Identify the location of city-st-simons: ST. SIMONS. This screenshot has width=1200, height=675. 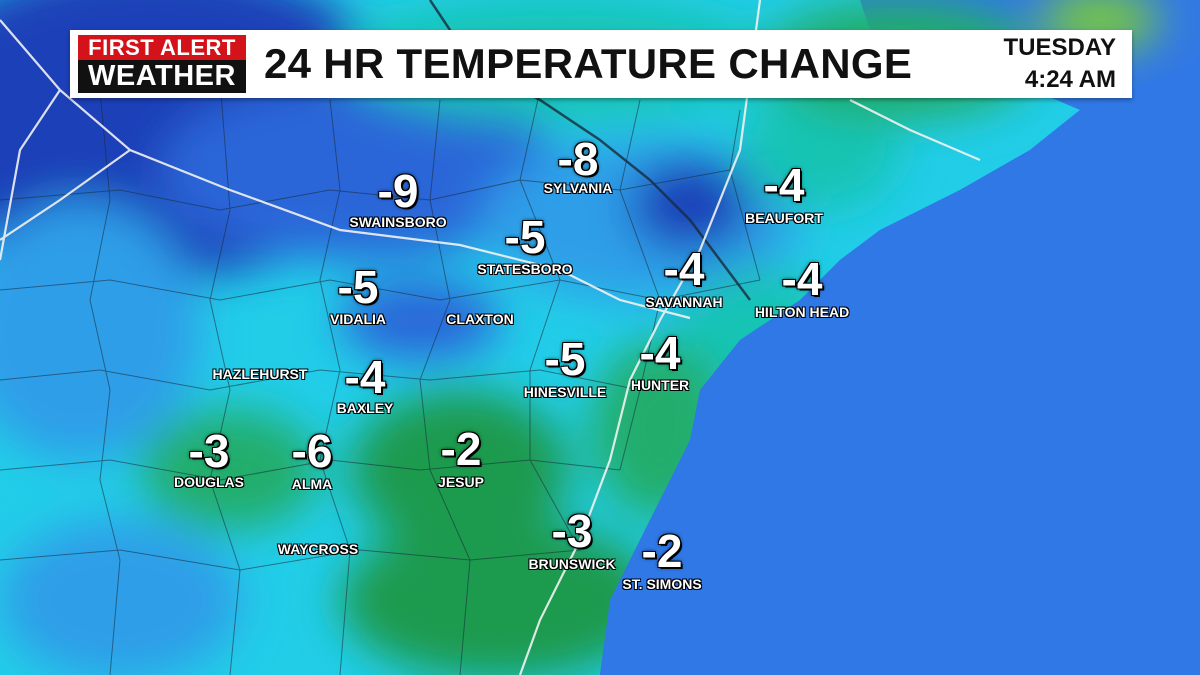
(662, 584).